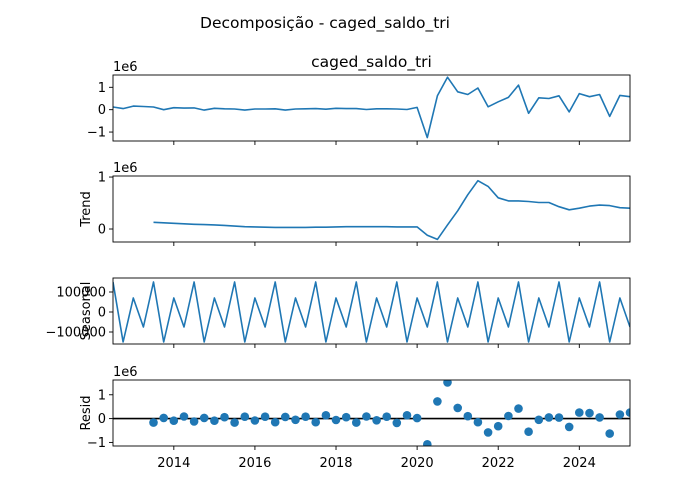 The image size is (674, 497). I want to click on panel-observed: 1 0 −1 1e6 caged_saldo_tri, so click(359, 99).